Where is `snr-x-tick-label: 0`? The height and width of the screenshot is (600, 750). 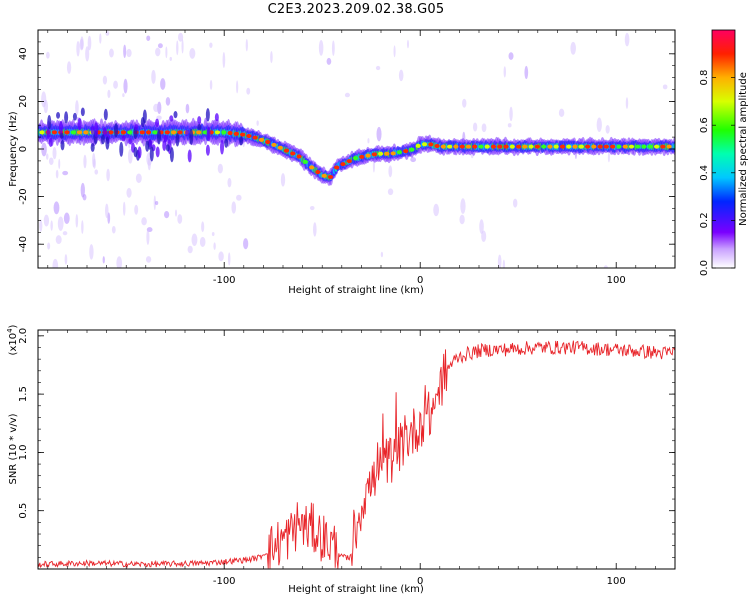 snr-x-tick-label: 0 is located at coordinates (420, 581).